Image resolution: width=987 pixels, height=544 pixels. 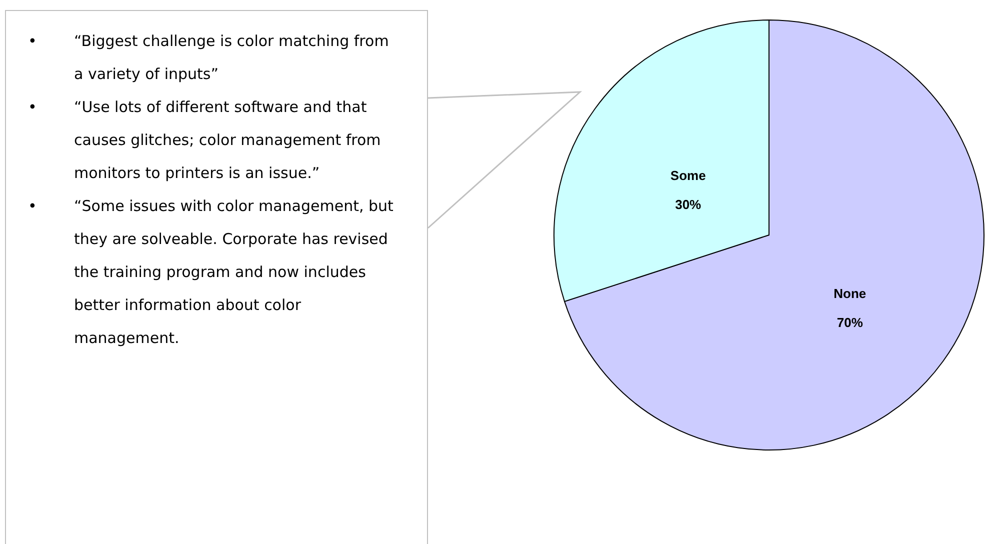 I want to click on slice-label: Some, so click(x=688, y=176).